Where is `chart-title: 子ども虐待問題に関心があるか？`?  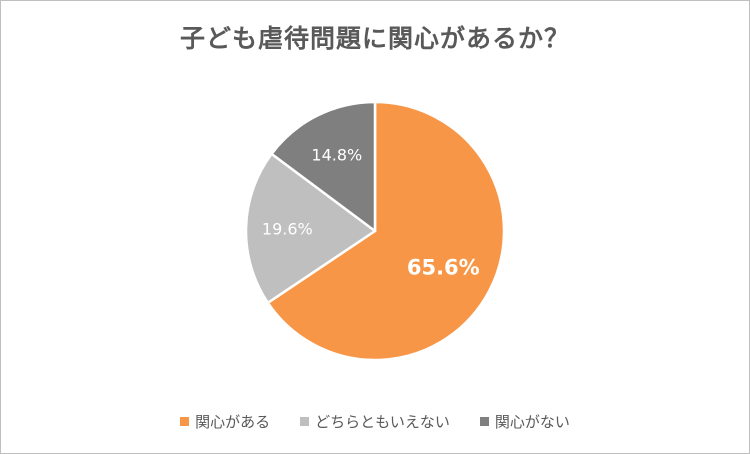 chart-title: 子ども虐待問題に関心があるか？ is located at coordinates (374, 38).